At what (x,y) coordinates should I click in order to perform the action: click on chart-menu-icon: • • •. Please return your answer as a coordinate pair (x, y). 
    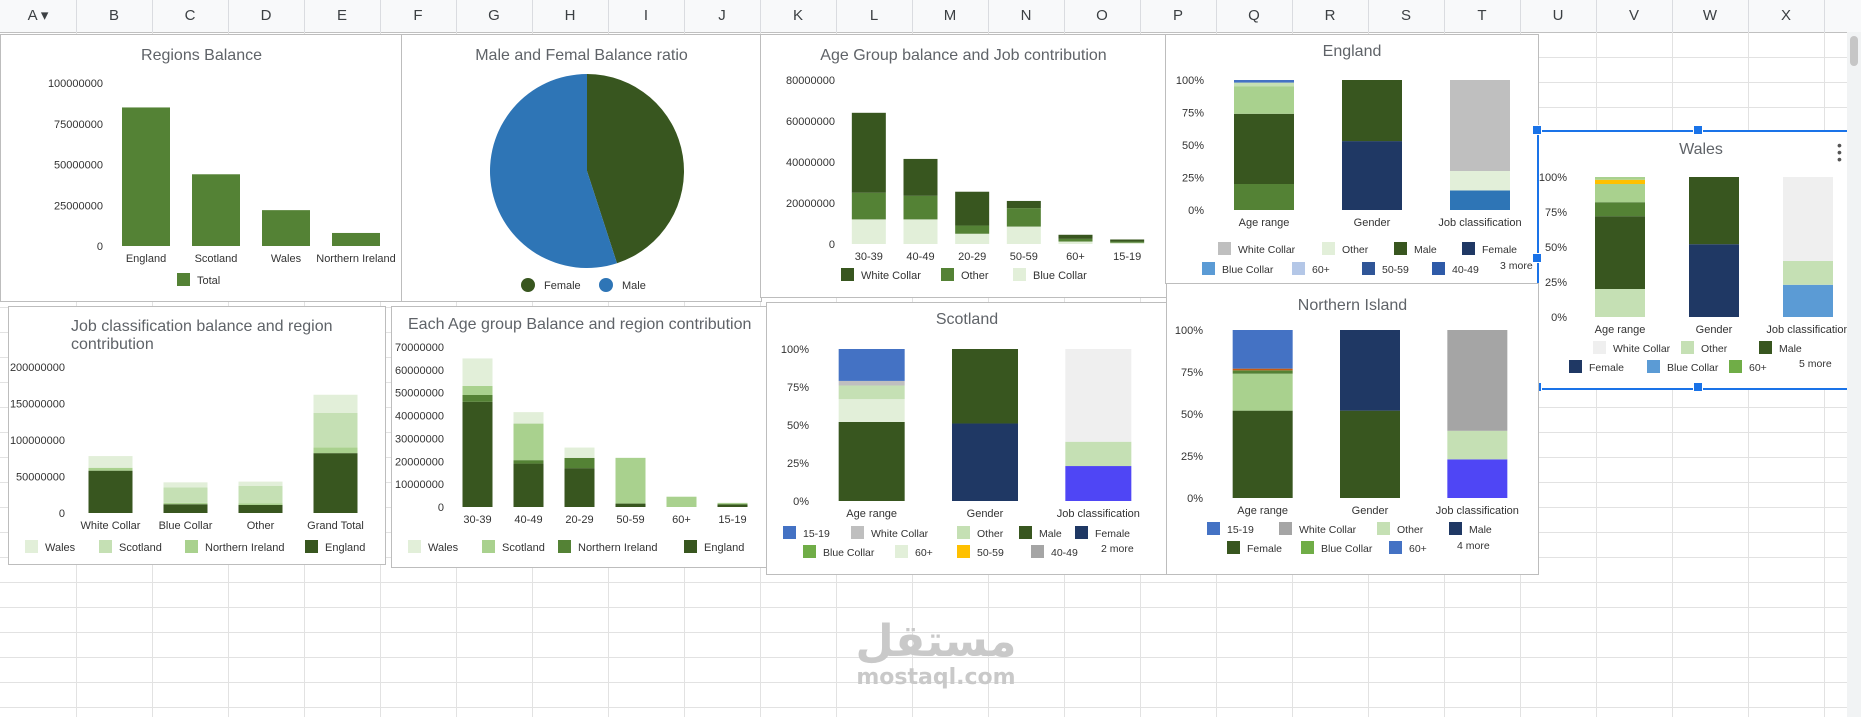
    Looking at the image, I should click on (1839, 152).